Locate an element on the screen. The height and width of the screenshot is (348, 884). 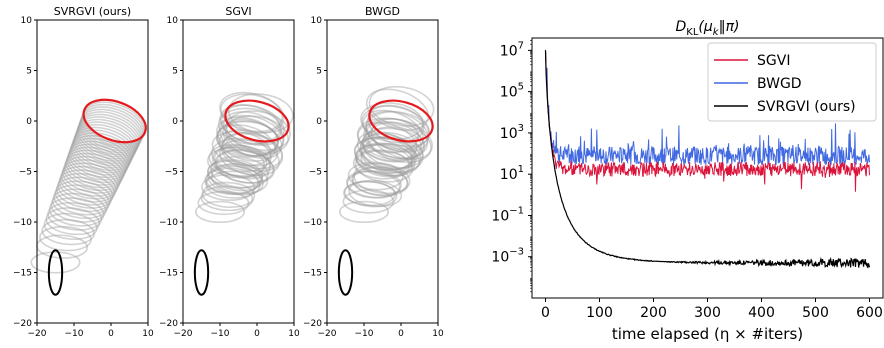
y-tick-label: 10⁻¹ is located at coordinates (507, 214).